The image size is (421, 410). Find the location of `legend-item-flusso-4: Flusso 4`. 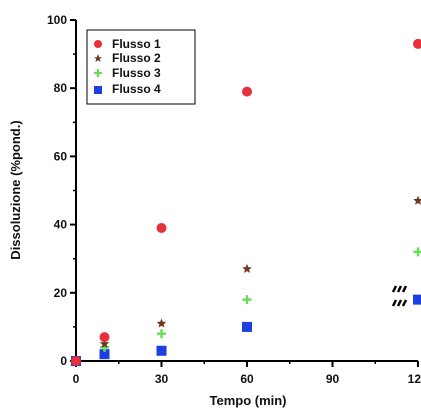

legend-item-flusso-4: Flusso 4 is located at coordinates (127, 89).